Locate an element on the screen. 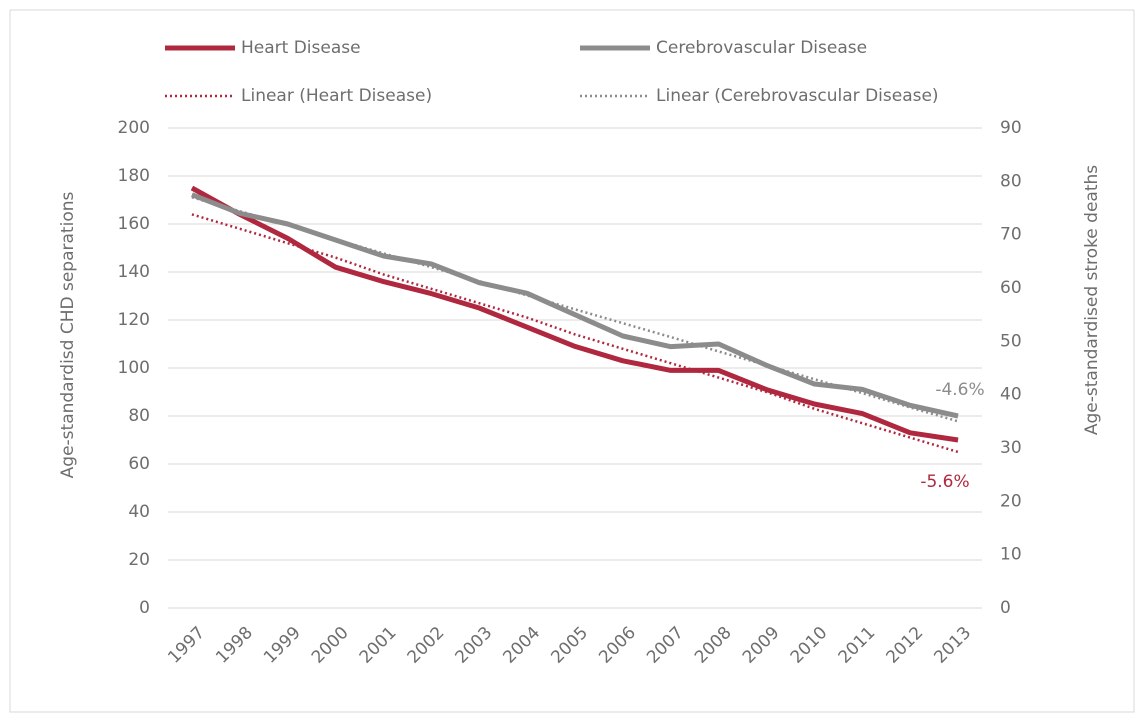  legend-label: Linear (Cerebrovascular Disease) is located at coordinates (797, 96).